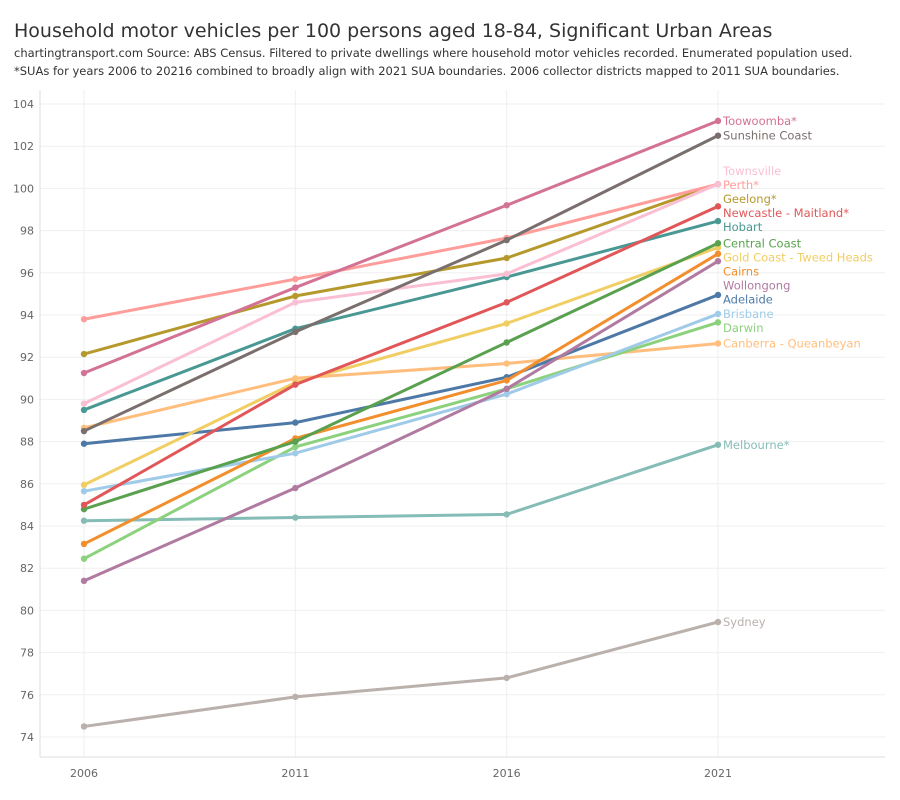 The width and height of the screenshot is (900, 800). What do you see at coordinates (750, 199) in the screenshot?
I see `series-label: Geelong*` at bounding box center [750, 199].